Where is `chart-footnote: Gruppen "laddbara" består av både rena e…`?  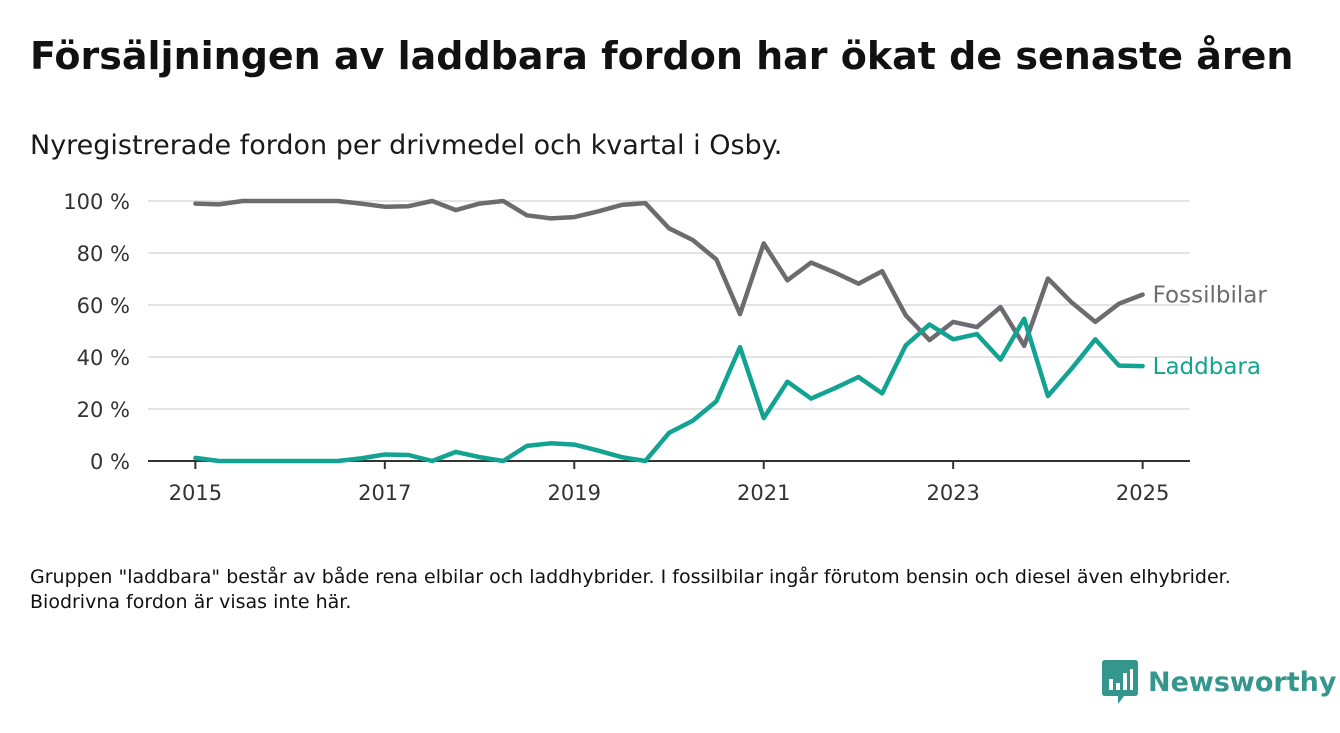 chart-footnote: Gruppen "laddbara" består av både rena e… is located at coordinates (630, 589).